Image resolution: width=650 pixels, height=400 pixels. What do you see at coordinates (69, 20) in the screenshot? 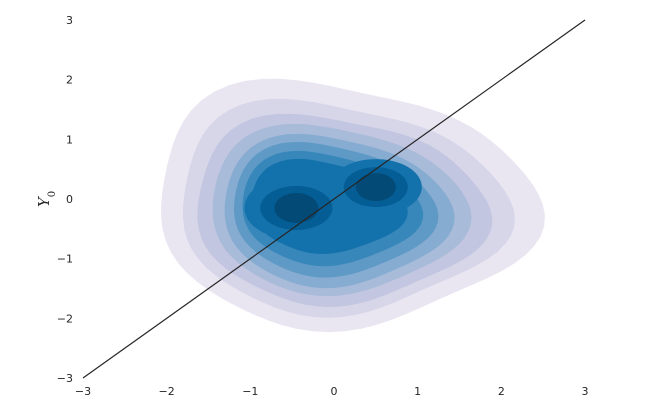
I see `y-tick-label: 3` at bounding box center [69, 20].